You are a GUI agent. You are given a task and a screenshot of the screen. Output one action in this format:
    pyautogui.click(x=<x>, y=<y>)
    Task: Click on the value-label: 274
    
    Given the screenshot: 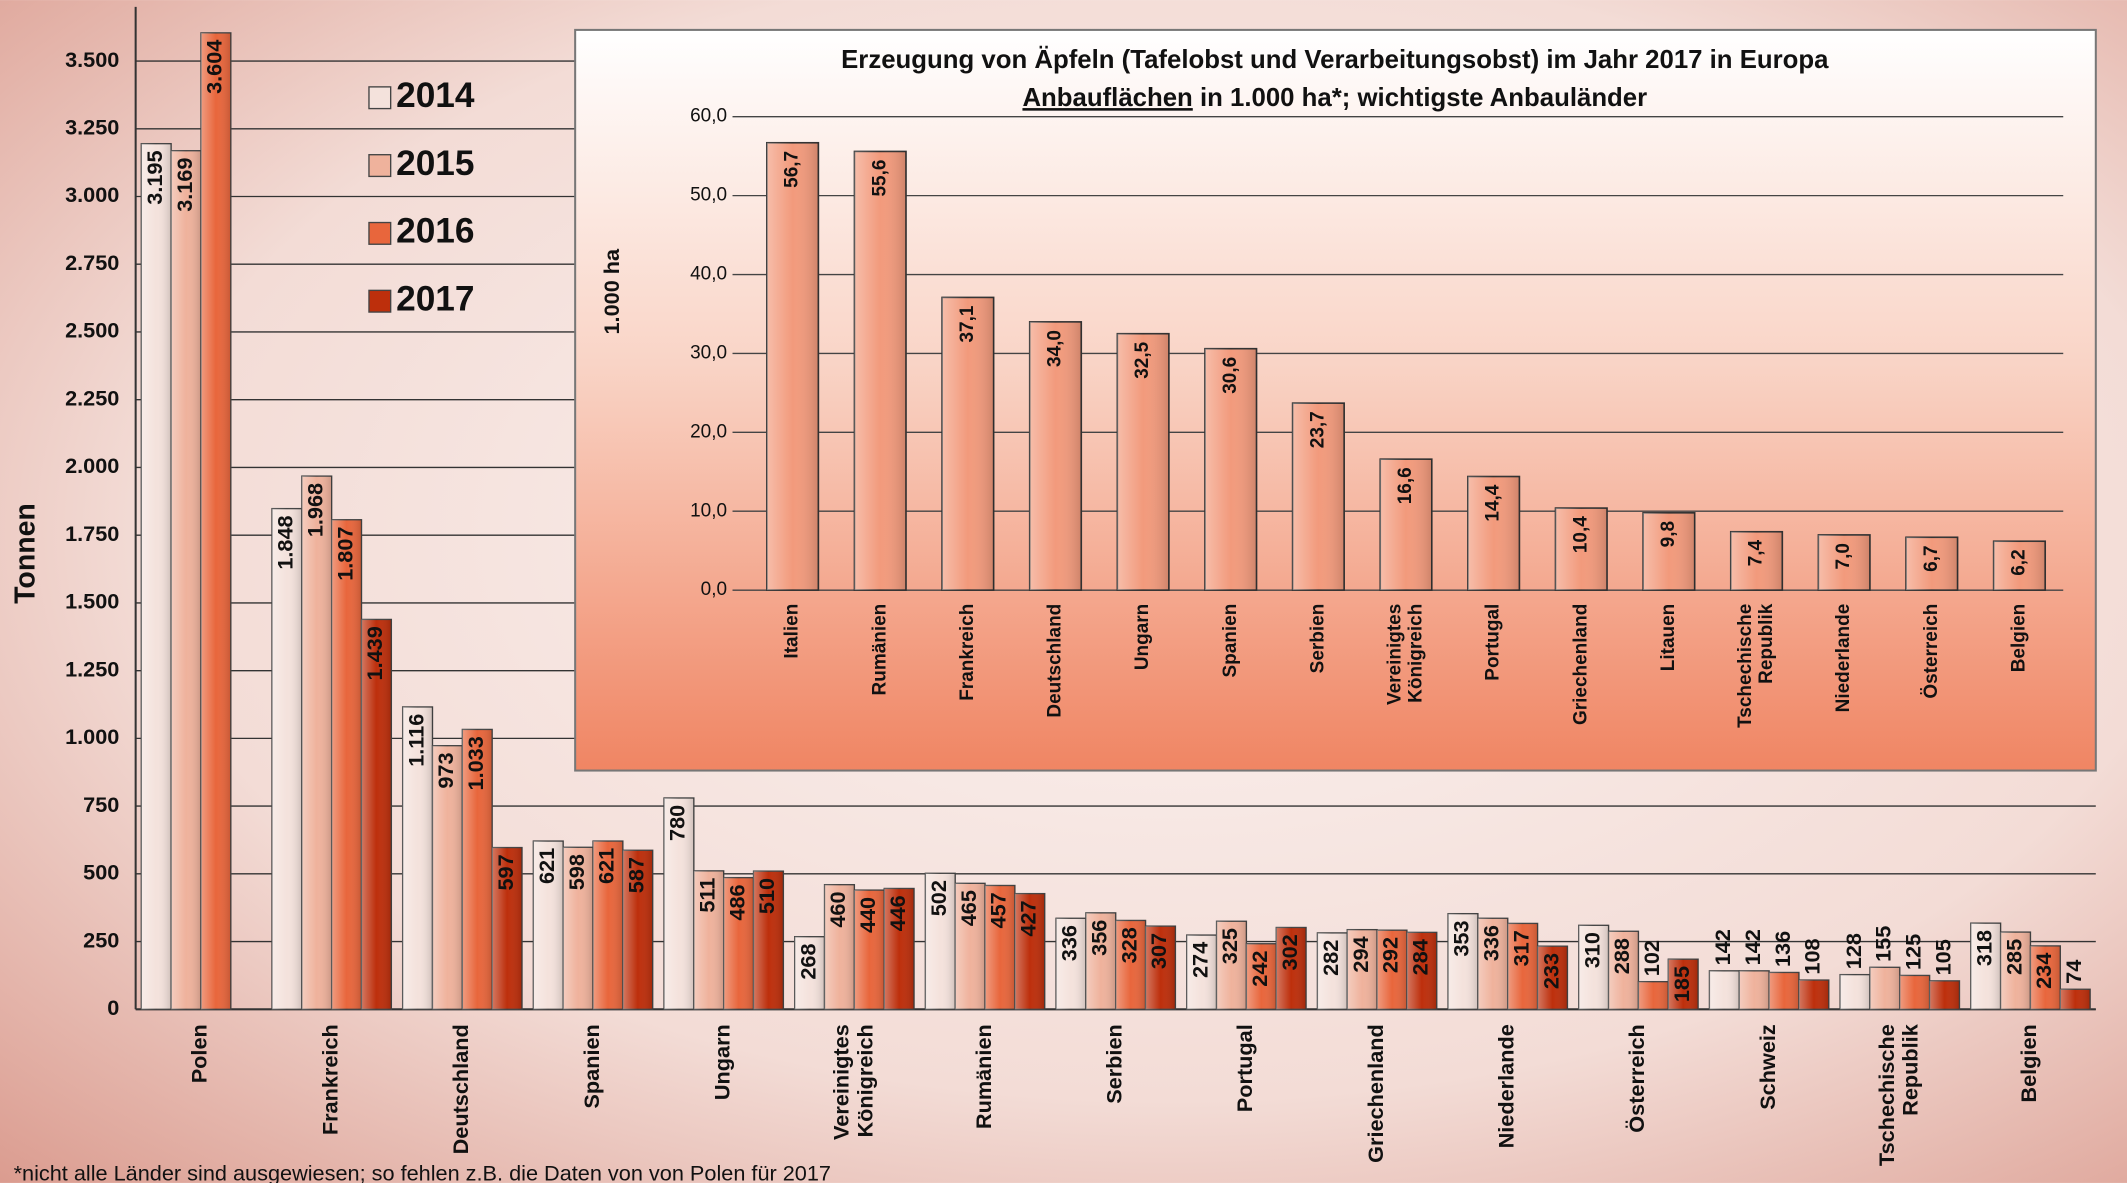 What is the action you would take?
    pyautogui.click(x=1199, y=960)
    